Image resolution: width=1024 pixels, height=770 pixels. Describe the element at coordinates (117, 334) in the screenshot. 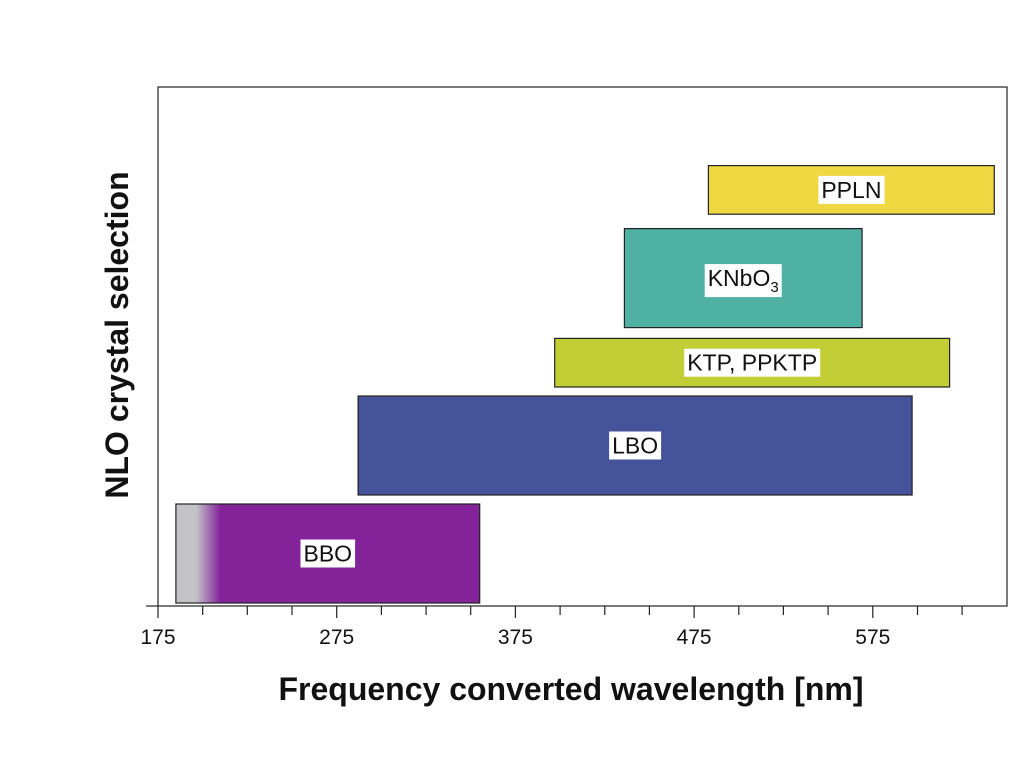

I see `y-axis-title: NLO crystal selection` at that location.